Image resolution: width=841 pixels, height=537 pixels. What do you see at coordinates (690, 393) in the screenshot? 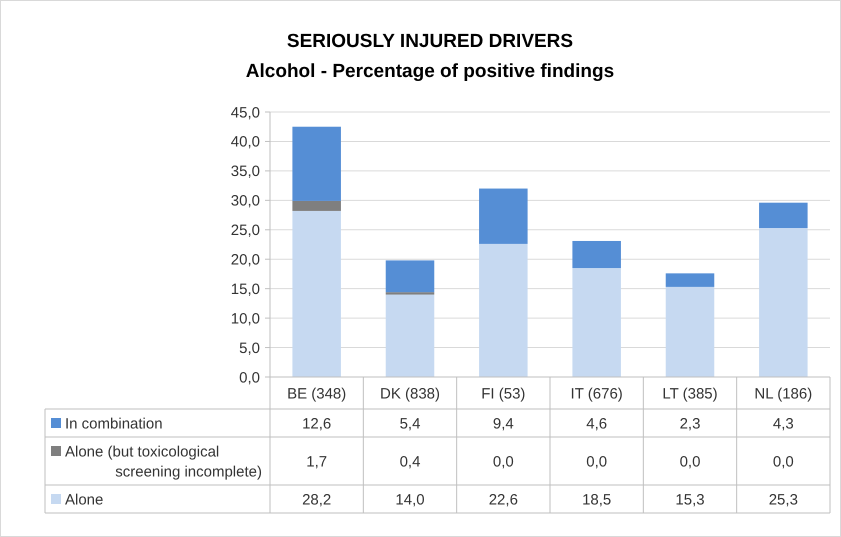
I see `x-tick-label: LT (385)` at bounding box center [690, 393].